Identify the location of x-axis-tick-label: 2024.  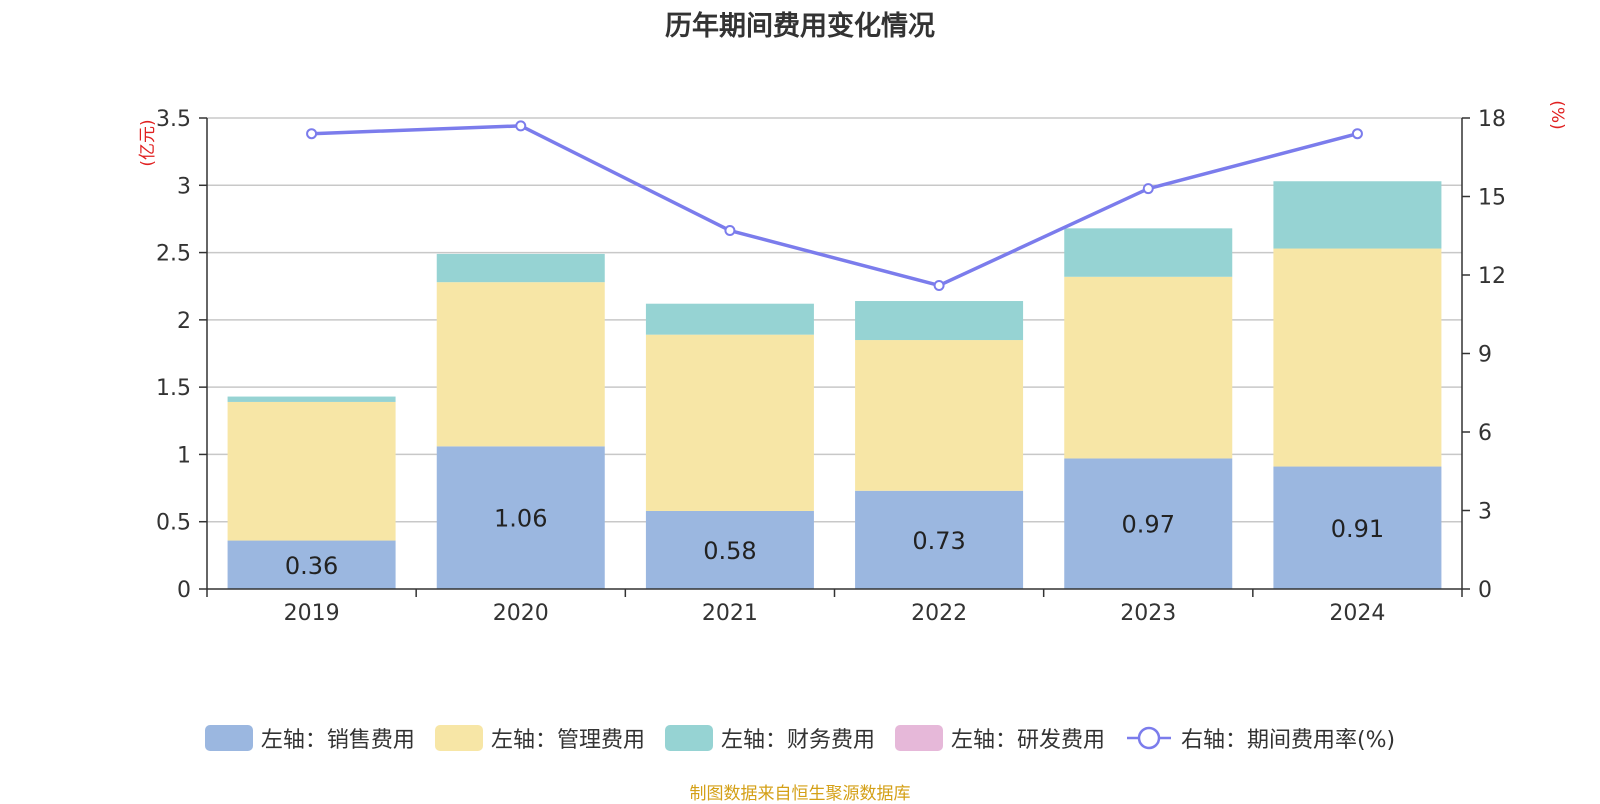
(1357, 613).